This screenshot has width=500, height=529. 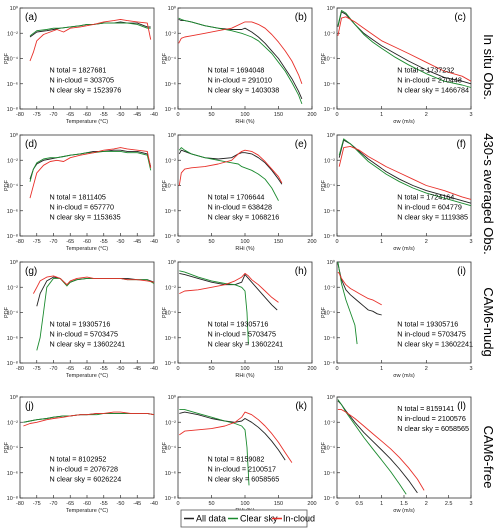 I want to click on panel-letter: (j), so click(x=29, y=406).